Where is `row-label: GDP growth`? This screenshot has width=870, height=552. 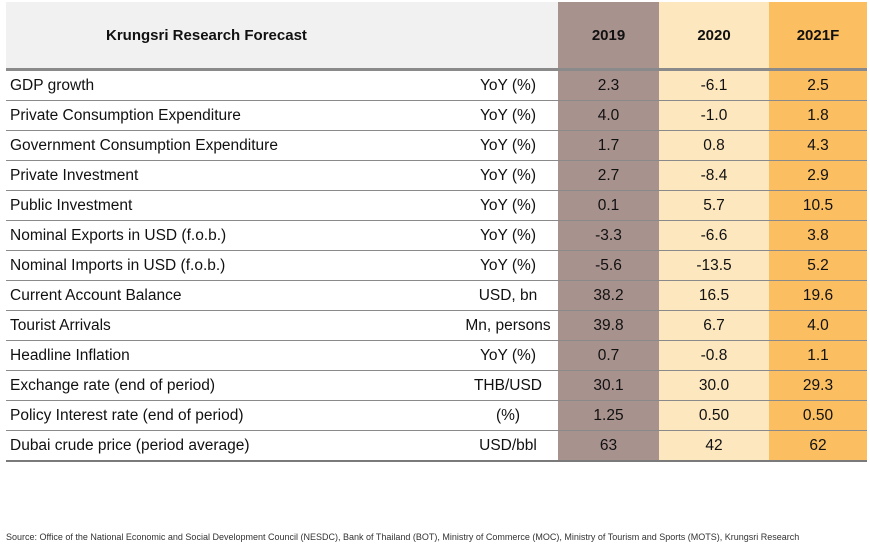 row-label: GDP growth is located at coordinates (207, 85).